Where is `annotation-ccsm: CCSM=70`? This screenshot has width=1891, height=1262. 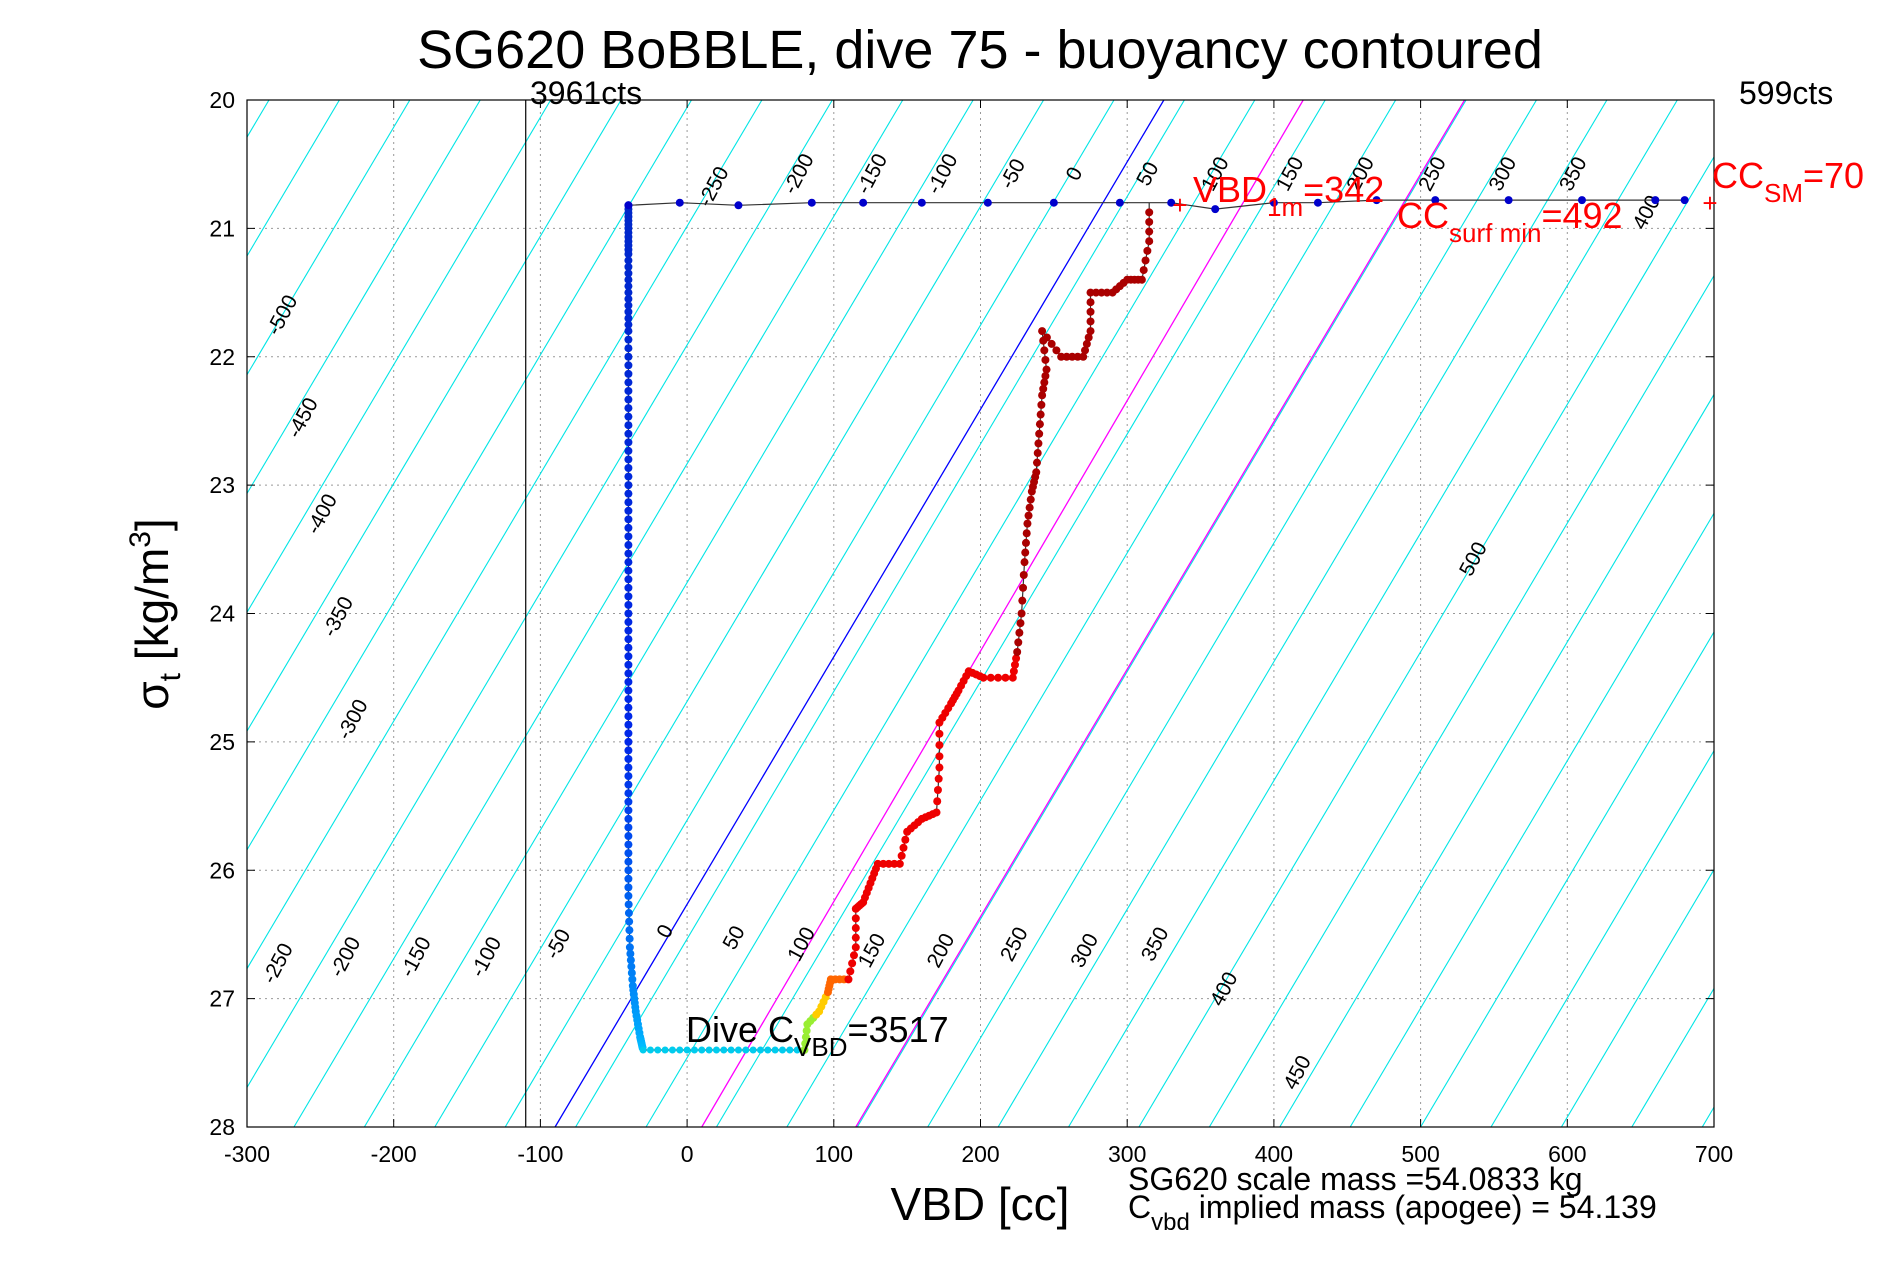 annotation-ccsm: CCSM=70 is located at coordinates (1788, 181).